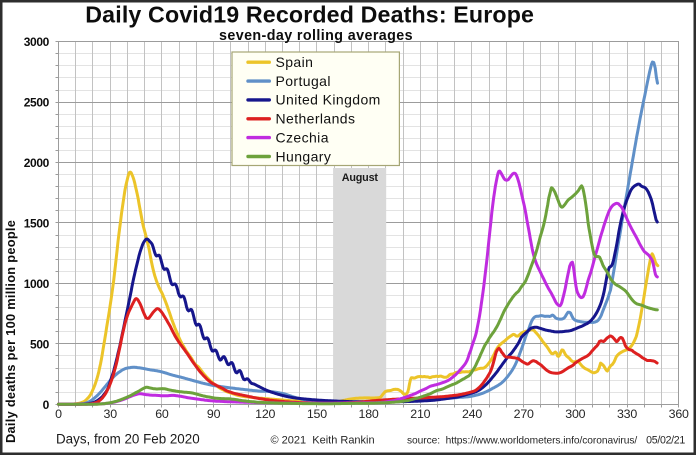  I want to click on svg-text: 05/02/21, so click(665, 441).